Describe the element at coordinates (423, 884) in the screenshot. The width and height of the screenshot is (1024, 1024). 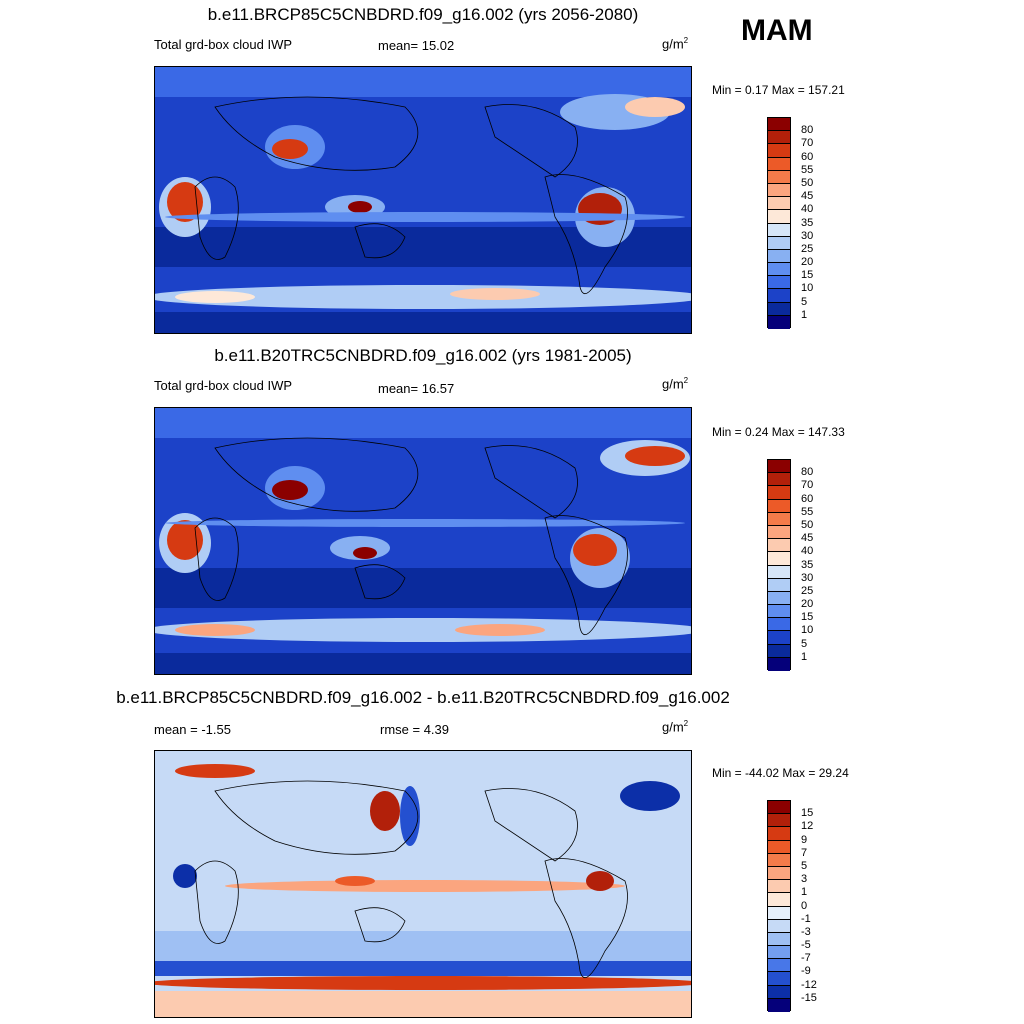
I see `panel-3-map` at that location.